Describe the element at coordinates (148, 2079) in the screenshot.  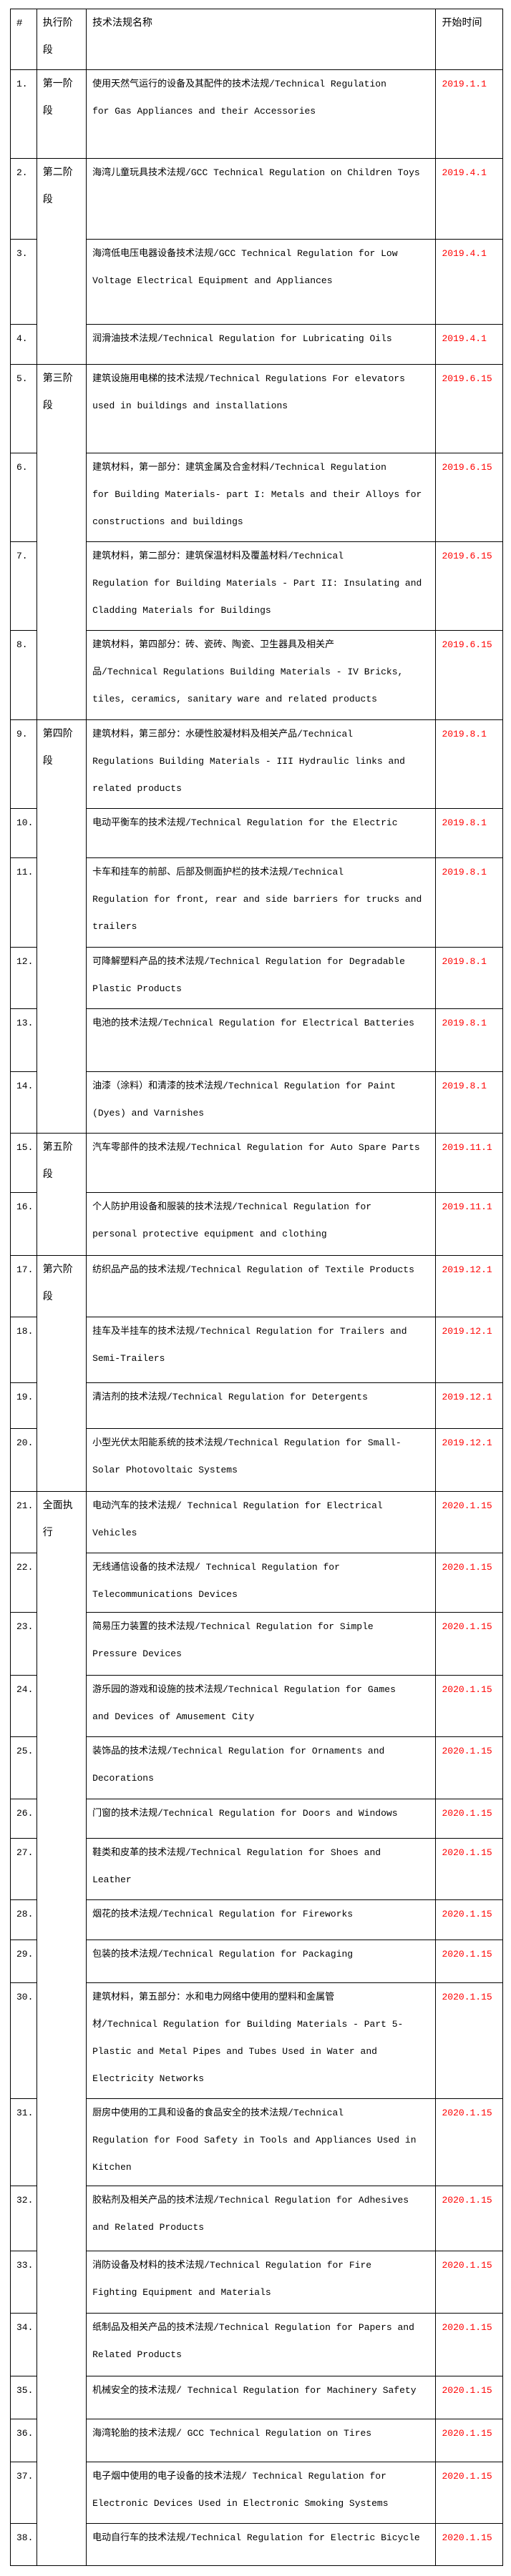
I see `regulation-name-line: Electricity Networks` at that location.